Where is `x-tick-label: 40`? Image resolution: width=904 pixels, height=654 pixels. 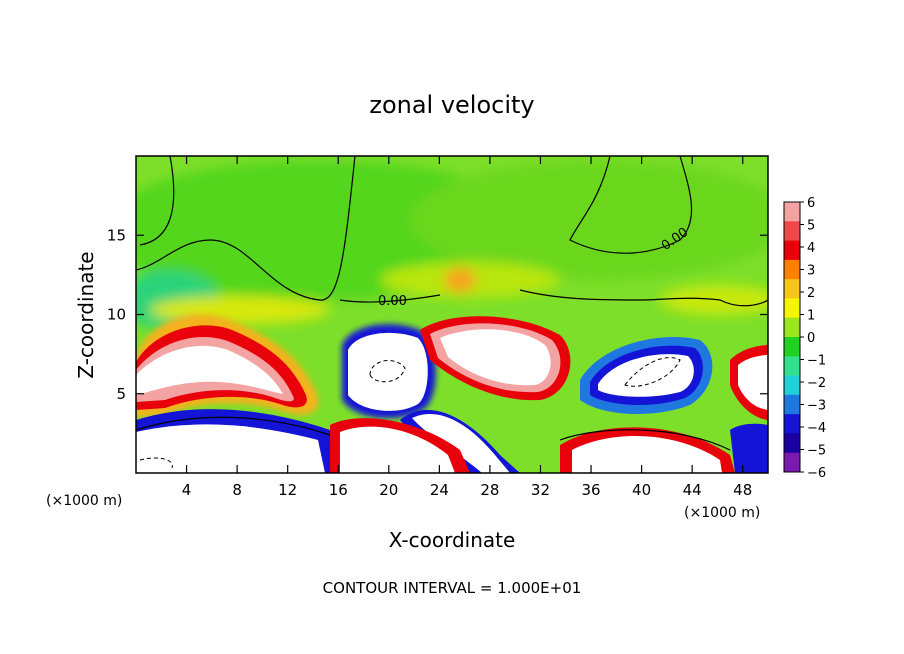
x-tick-label: 40 is located at coordinates (641, 490).